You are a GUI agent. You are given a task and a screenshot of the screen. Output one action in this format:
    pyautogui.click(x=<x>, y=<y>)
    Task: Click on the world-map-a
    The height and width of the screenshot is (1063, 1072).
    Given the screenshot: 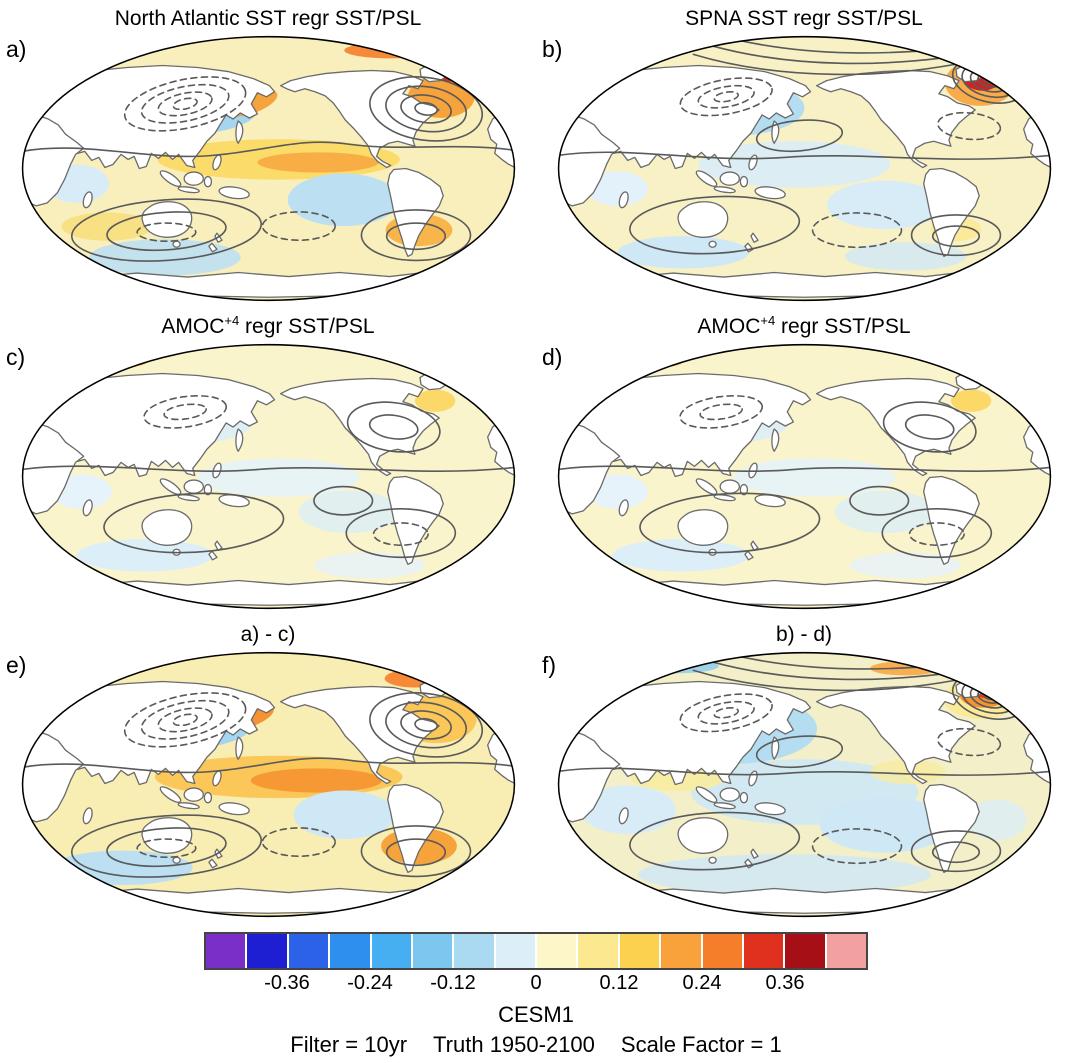 What is the action you would take?
    pyautogui.click(x=268, y=168)
    